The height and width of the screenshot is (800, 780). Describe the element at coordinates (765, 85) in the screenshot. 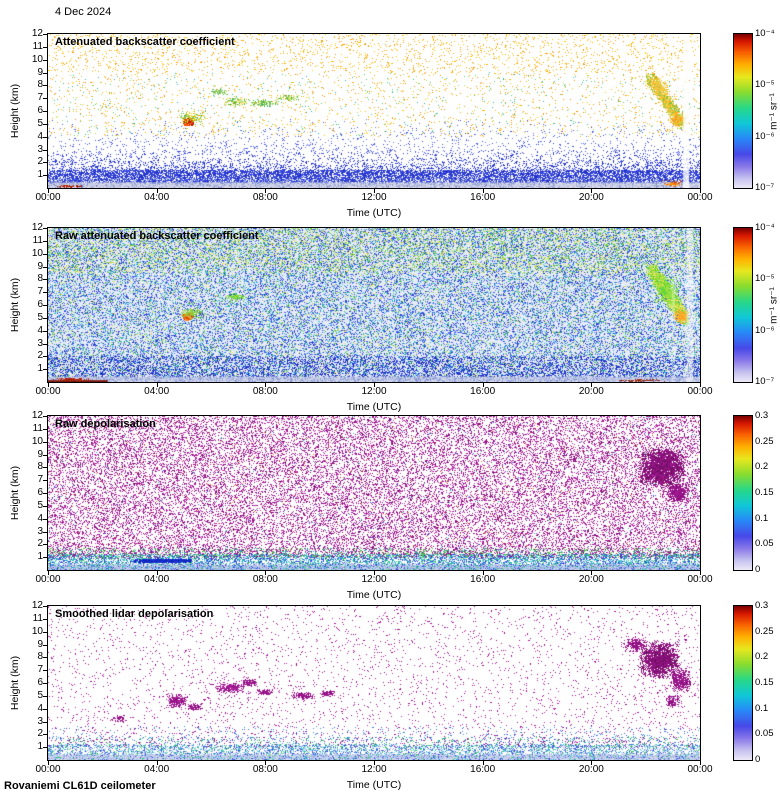

I see `colorbar-tick-label: 10⁻⁵` at that location.